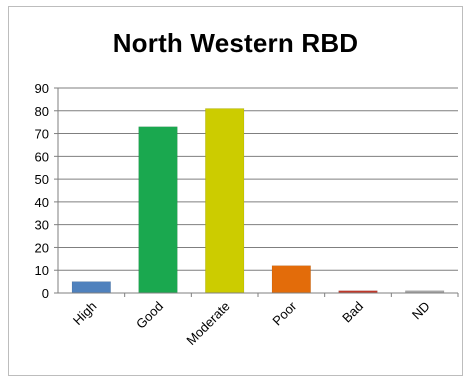 The height and width of the screenshot is (380, 470). What do you see at coordinates (42, 179) in the screenshot?
I see `y-tick-label: 50` at bounding box center [42, 179].